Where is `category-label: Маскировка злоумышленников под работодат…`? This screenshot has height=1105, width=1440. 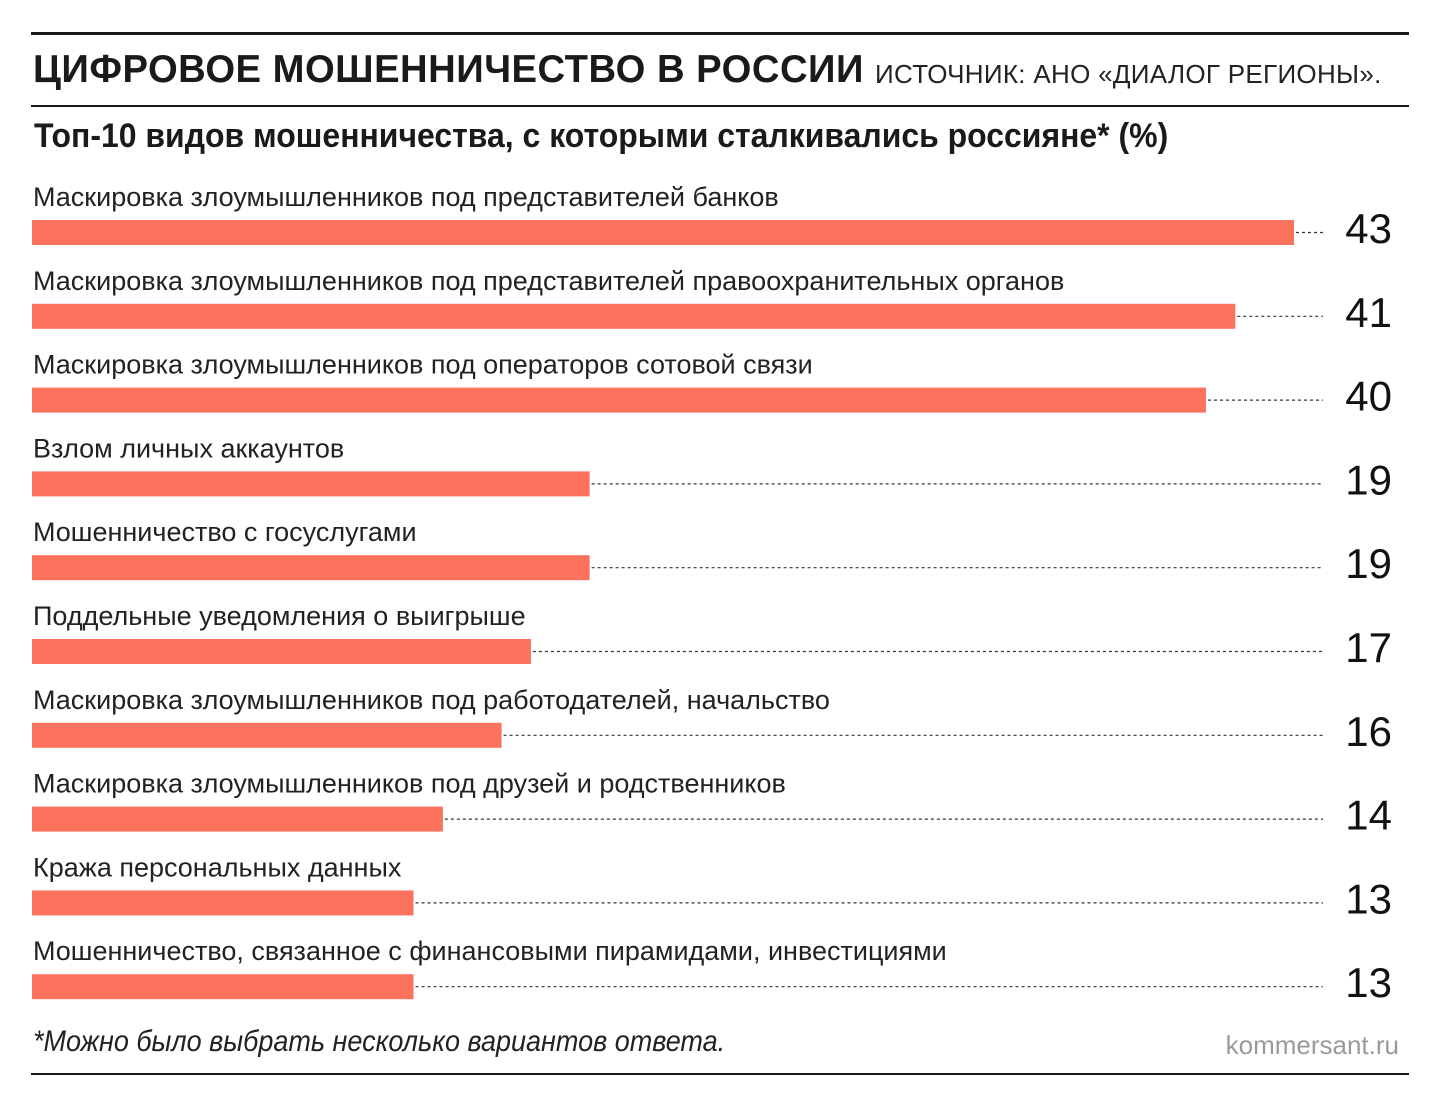
category-label: Маскировка злоумышленников под работодат… is located at coordinates (431, 700).